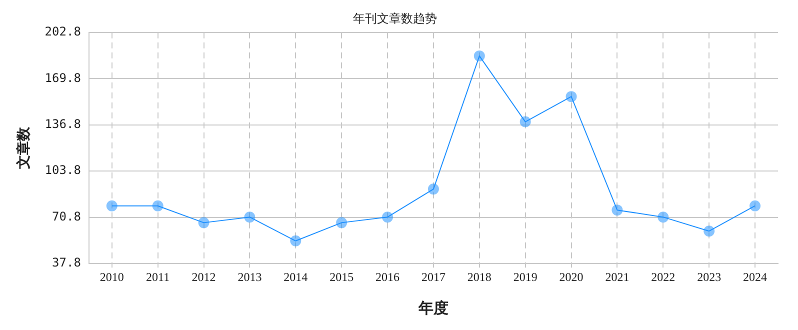 Image resolution: width=798 pixels, height=330 pixels. I want to click on x-tick-label: 2018, so click(479, 277).